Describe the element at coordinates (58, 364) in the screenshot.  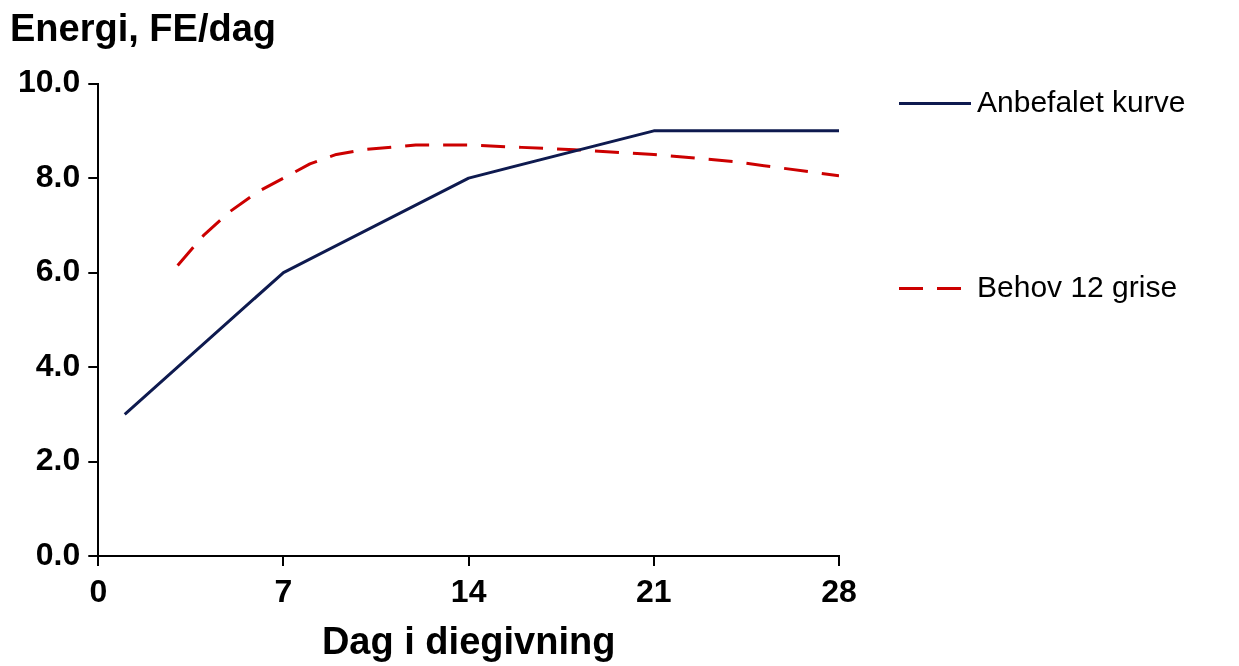
I see `y-tick-label: 4.0` at that location.